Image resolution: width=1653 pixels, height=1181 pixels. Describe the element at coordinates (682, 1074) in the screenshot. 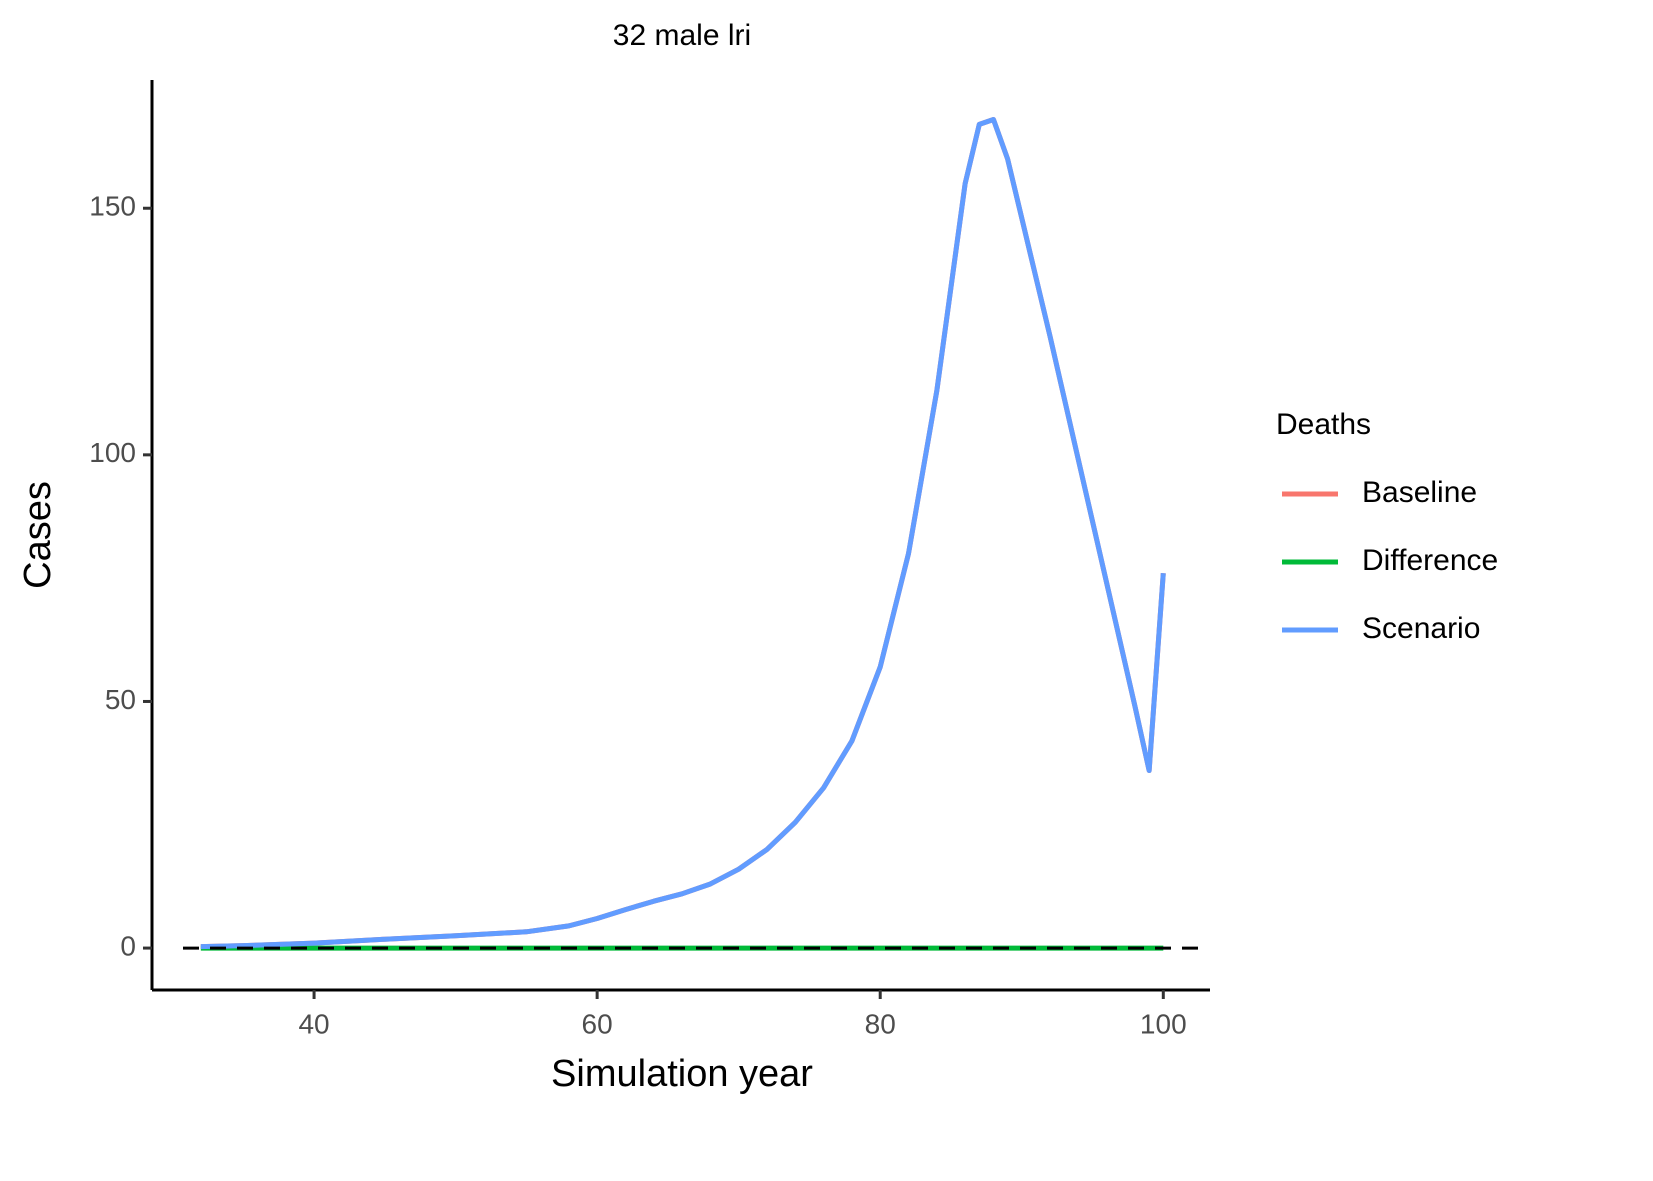

I see `x-axis-label: Simulation year` at that location.